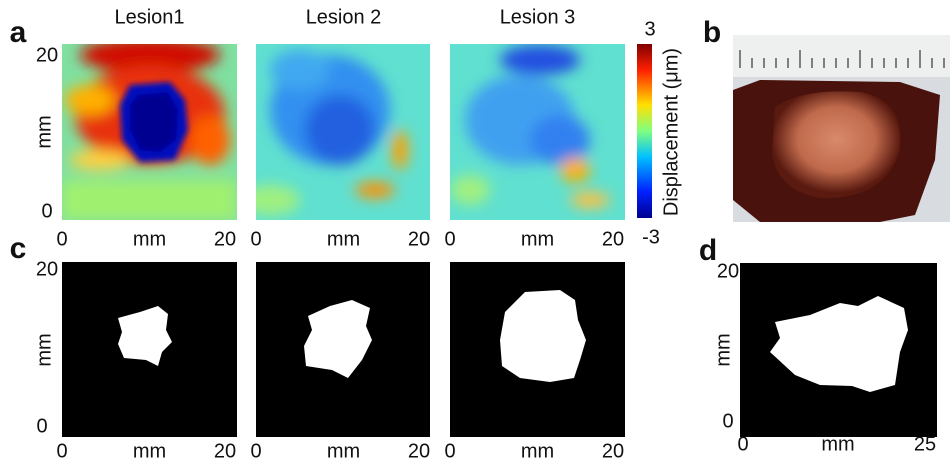  I want to click on colorbar-label: Displacement (μm), so click(671, 132).